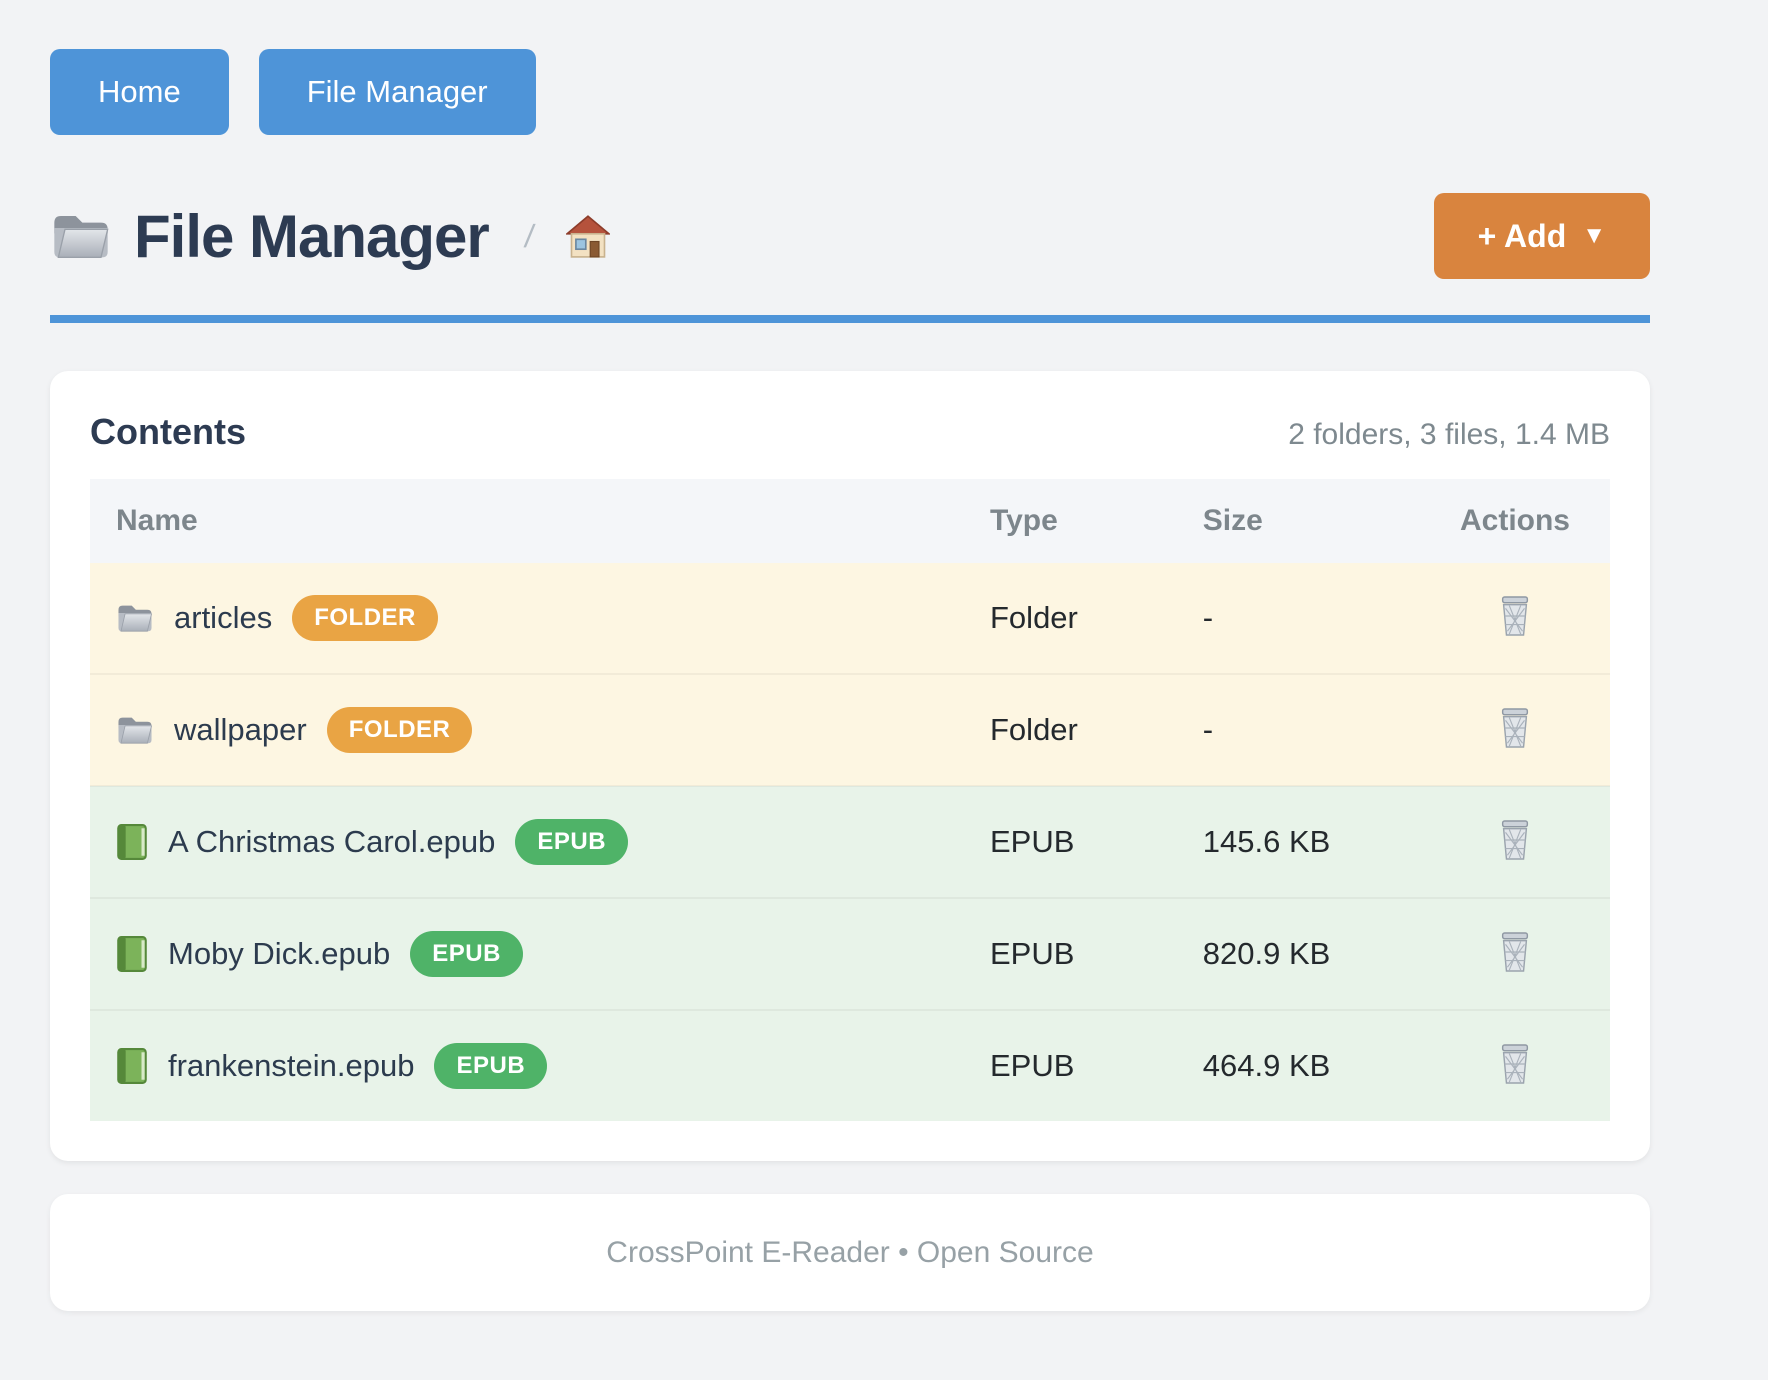 Image resolution: width=1768 pixels, height=1380 pixels. Describe the element at coordinates (850, 67) in the screenshot. I see `top-nav: Home File Manager` at that location.